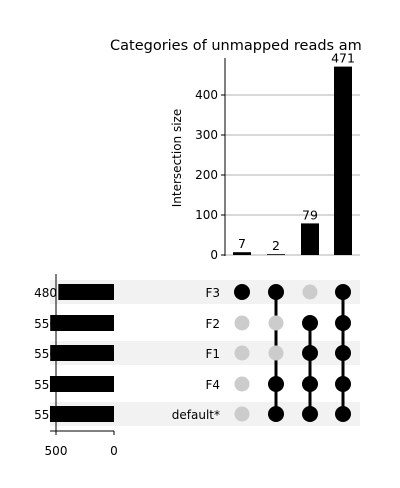 The image size is (400, 488). Describe the element at coordinates (276, 245) in the screenshot. I see `intersection-bar-value-label: 2` at that location.